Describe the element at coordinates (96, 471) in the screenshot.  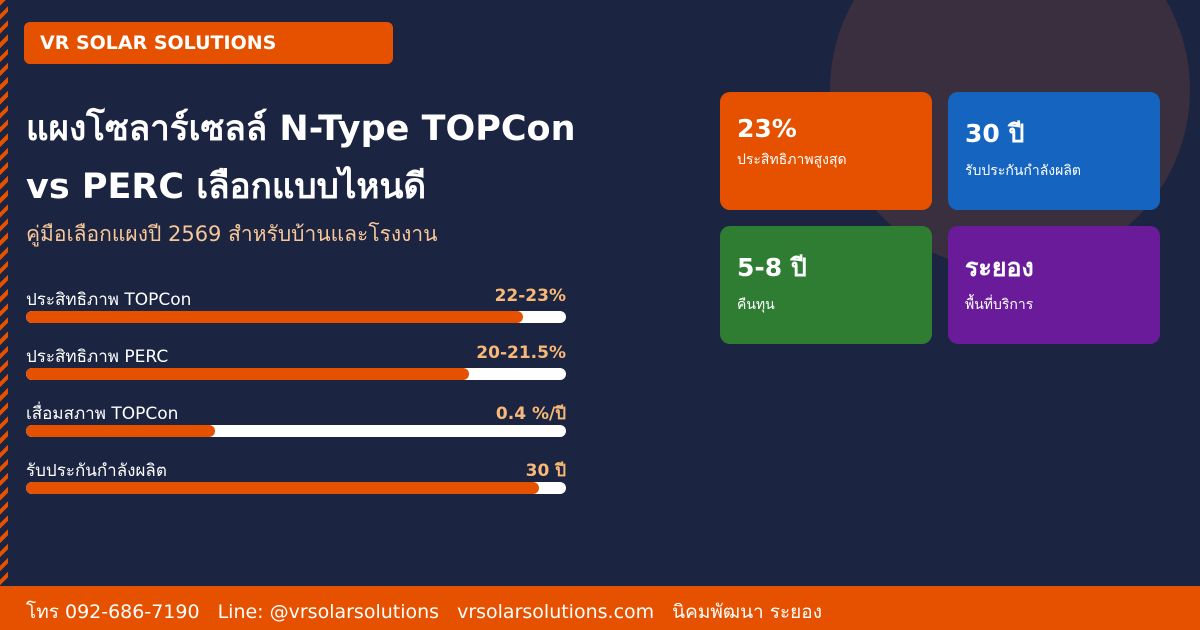
I see `bar-label: รับประกันกำลังผลิต` at that location.